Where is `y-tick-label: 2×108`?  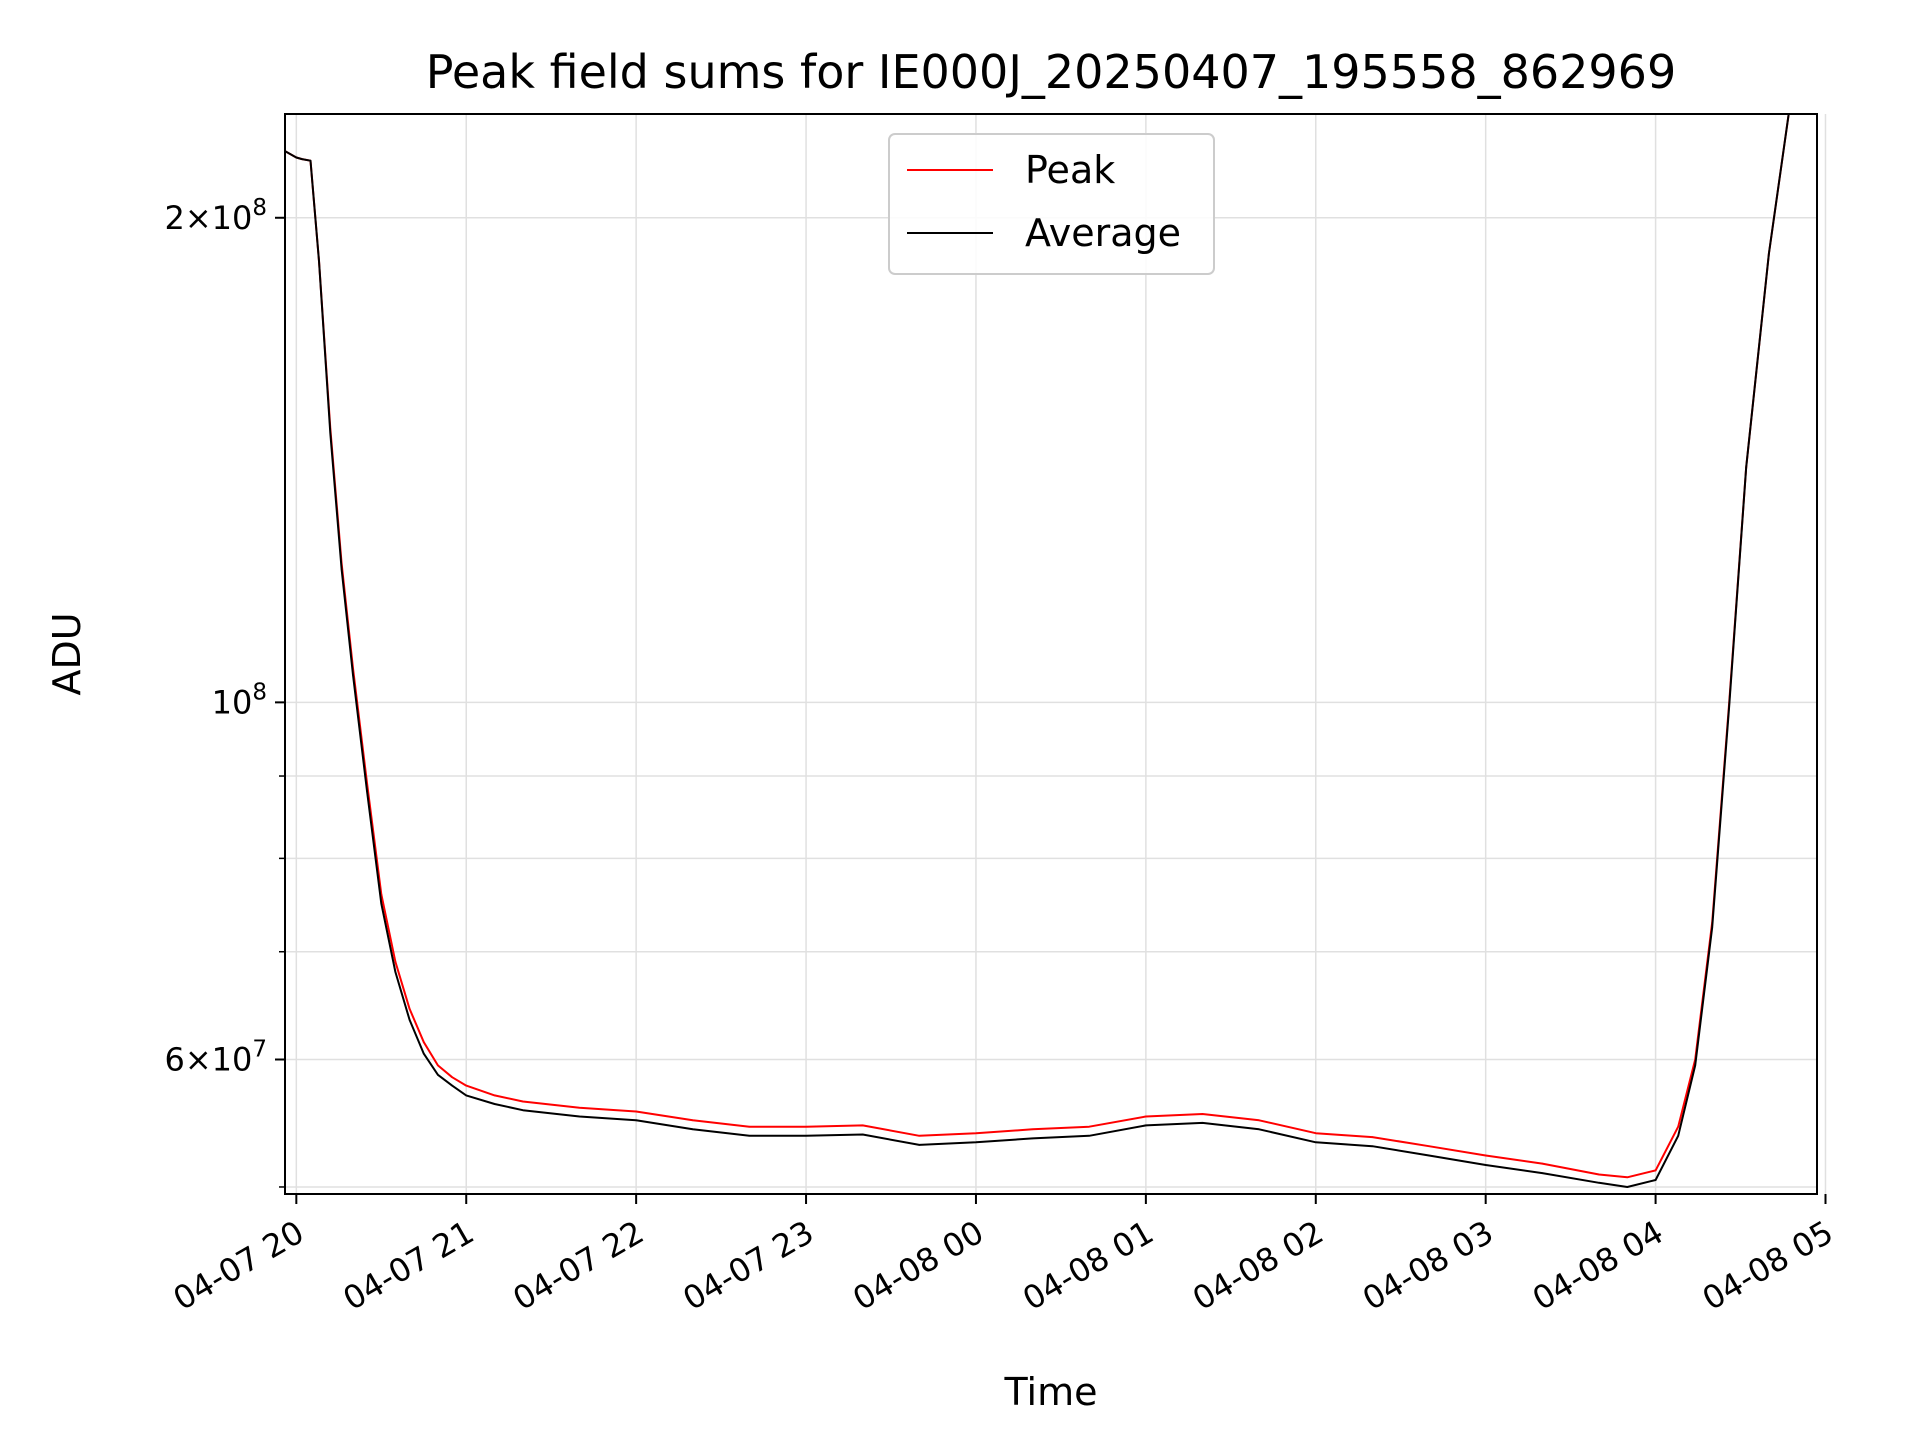
y-tick-label: 2×108 is located at coordinates (215, 216).